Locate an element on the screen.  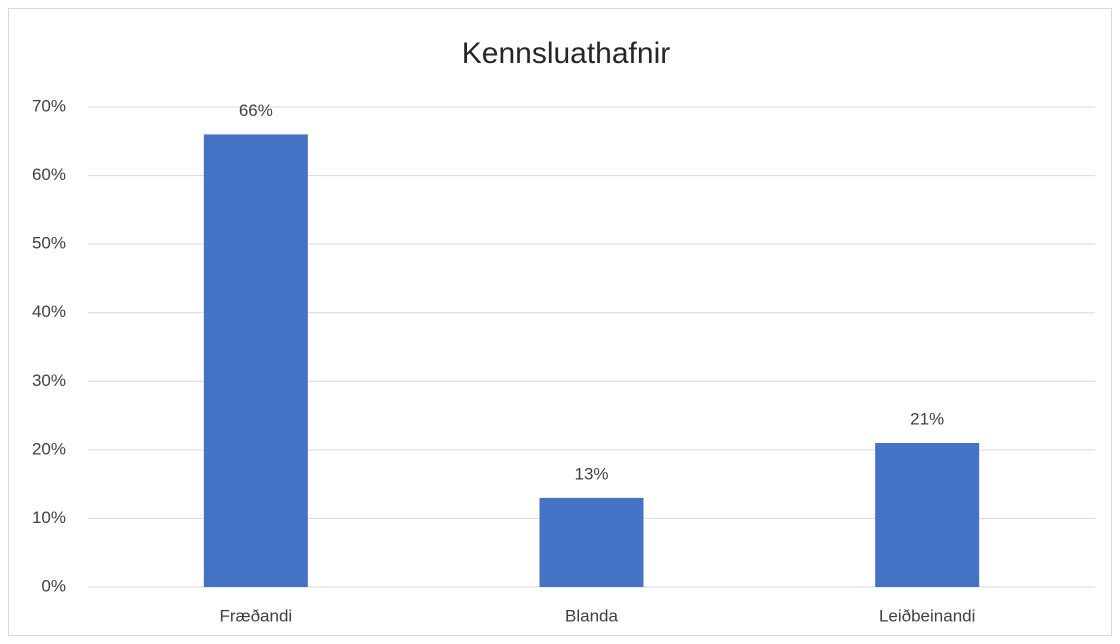
y-tick-label: 10% is located at coordinates (49, 517).